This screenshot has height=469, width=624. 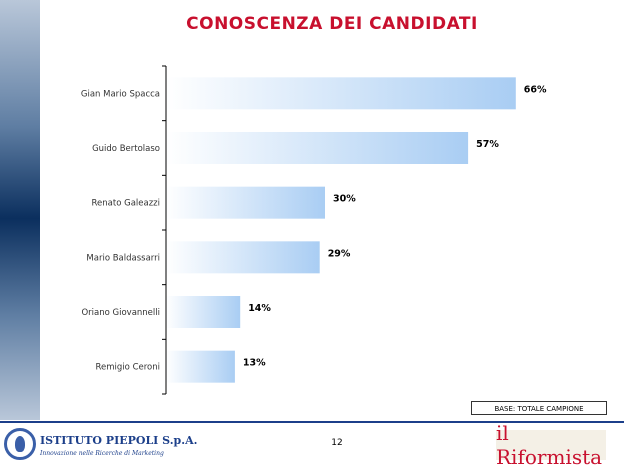 I want to click on logo-emblem-icon, so click(x=20, y=444).